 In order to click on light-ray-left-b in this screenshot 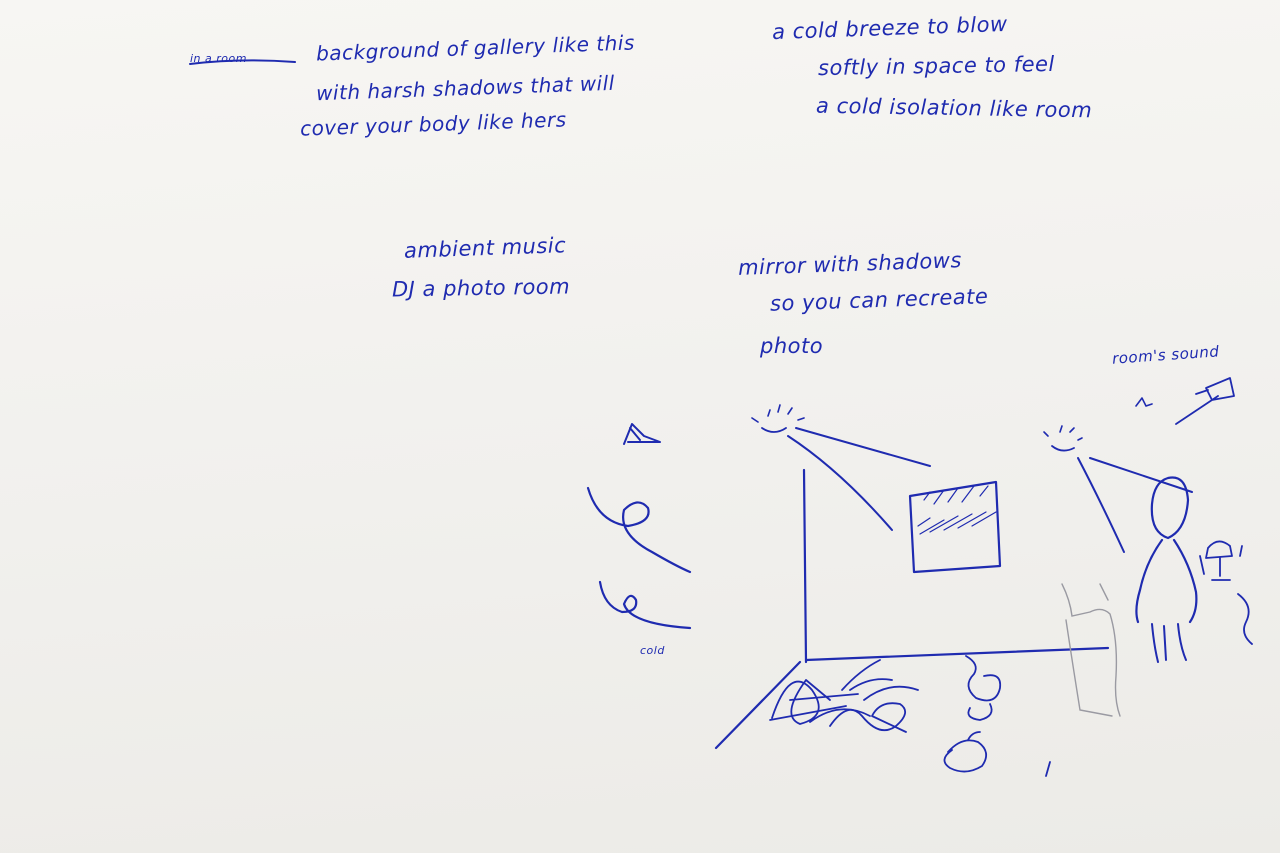, I will do `click(840, 483)`.